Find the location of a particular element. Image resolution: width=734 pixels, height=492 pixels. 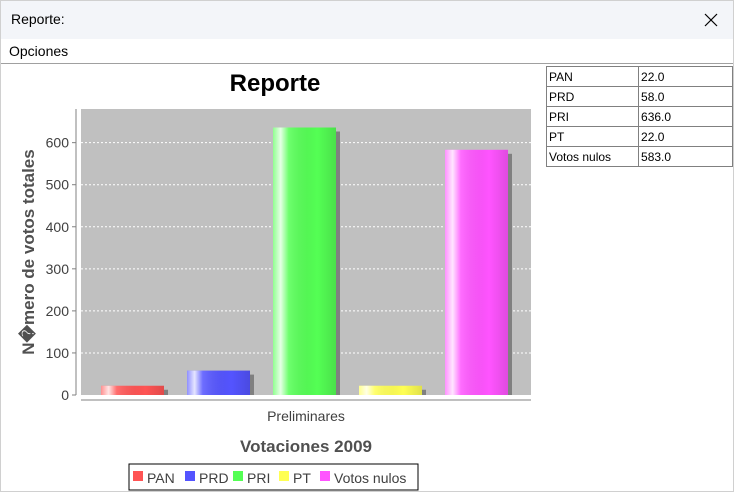

y-tick-label: 600 is located at coordinates (58, 143).